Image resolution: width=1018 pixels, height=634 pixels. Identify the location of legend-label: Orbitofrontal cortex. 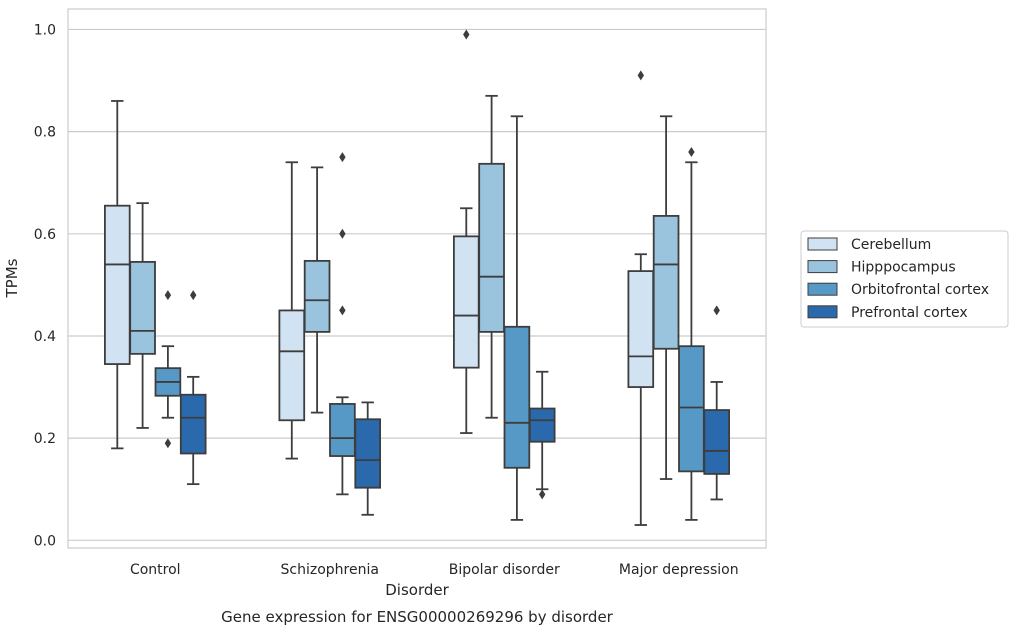
(920, 290).